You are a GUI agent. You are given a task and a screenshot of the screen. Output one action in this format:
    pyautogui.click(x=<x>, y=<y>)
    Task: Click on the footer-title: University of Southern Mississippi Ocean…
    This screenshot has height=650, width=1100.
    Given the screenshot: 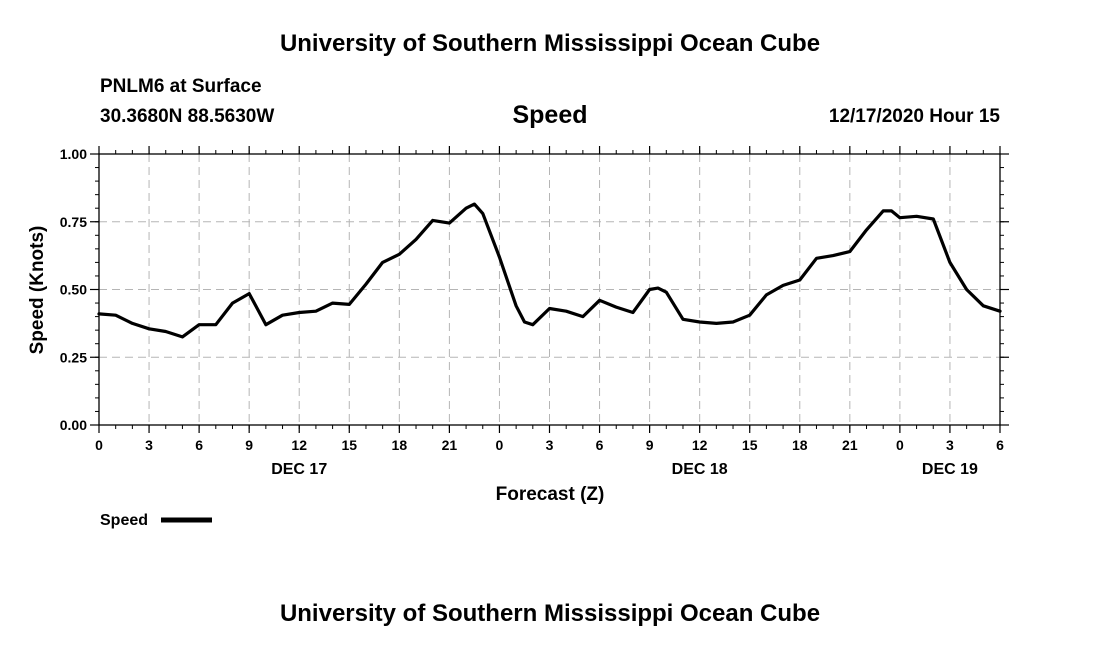 What is the action you would take?
    pyautogui.click(x=550, y=613)
    